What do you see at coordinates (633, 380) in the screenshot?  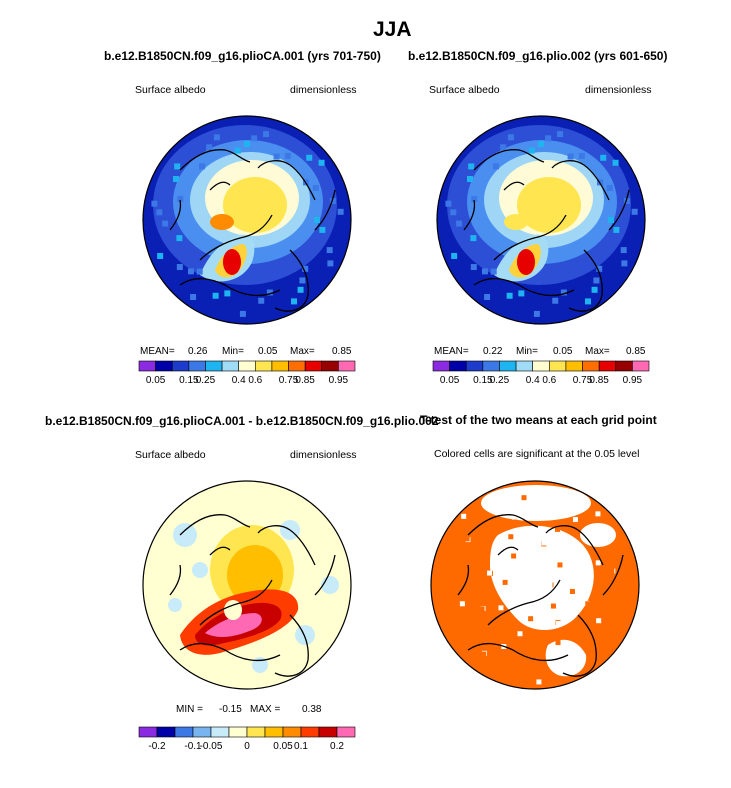 I see `panel2-colorbar-tick-label: 0.95` at bounding box center [633, 380].